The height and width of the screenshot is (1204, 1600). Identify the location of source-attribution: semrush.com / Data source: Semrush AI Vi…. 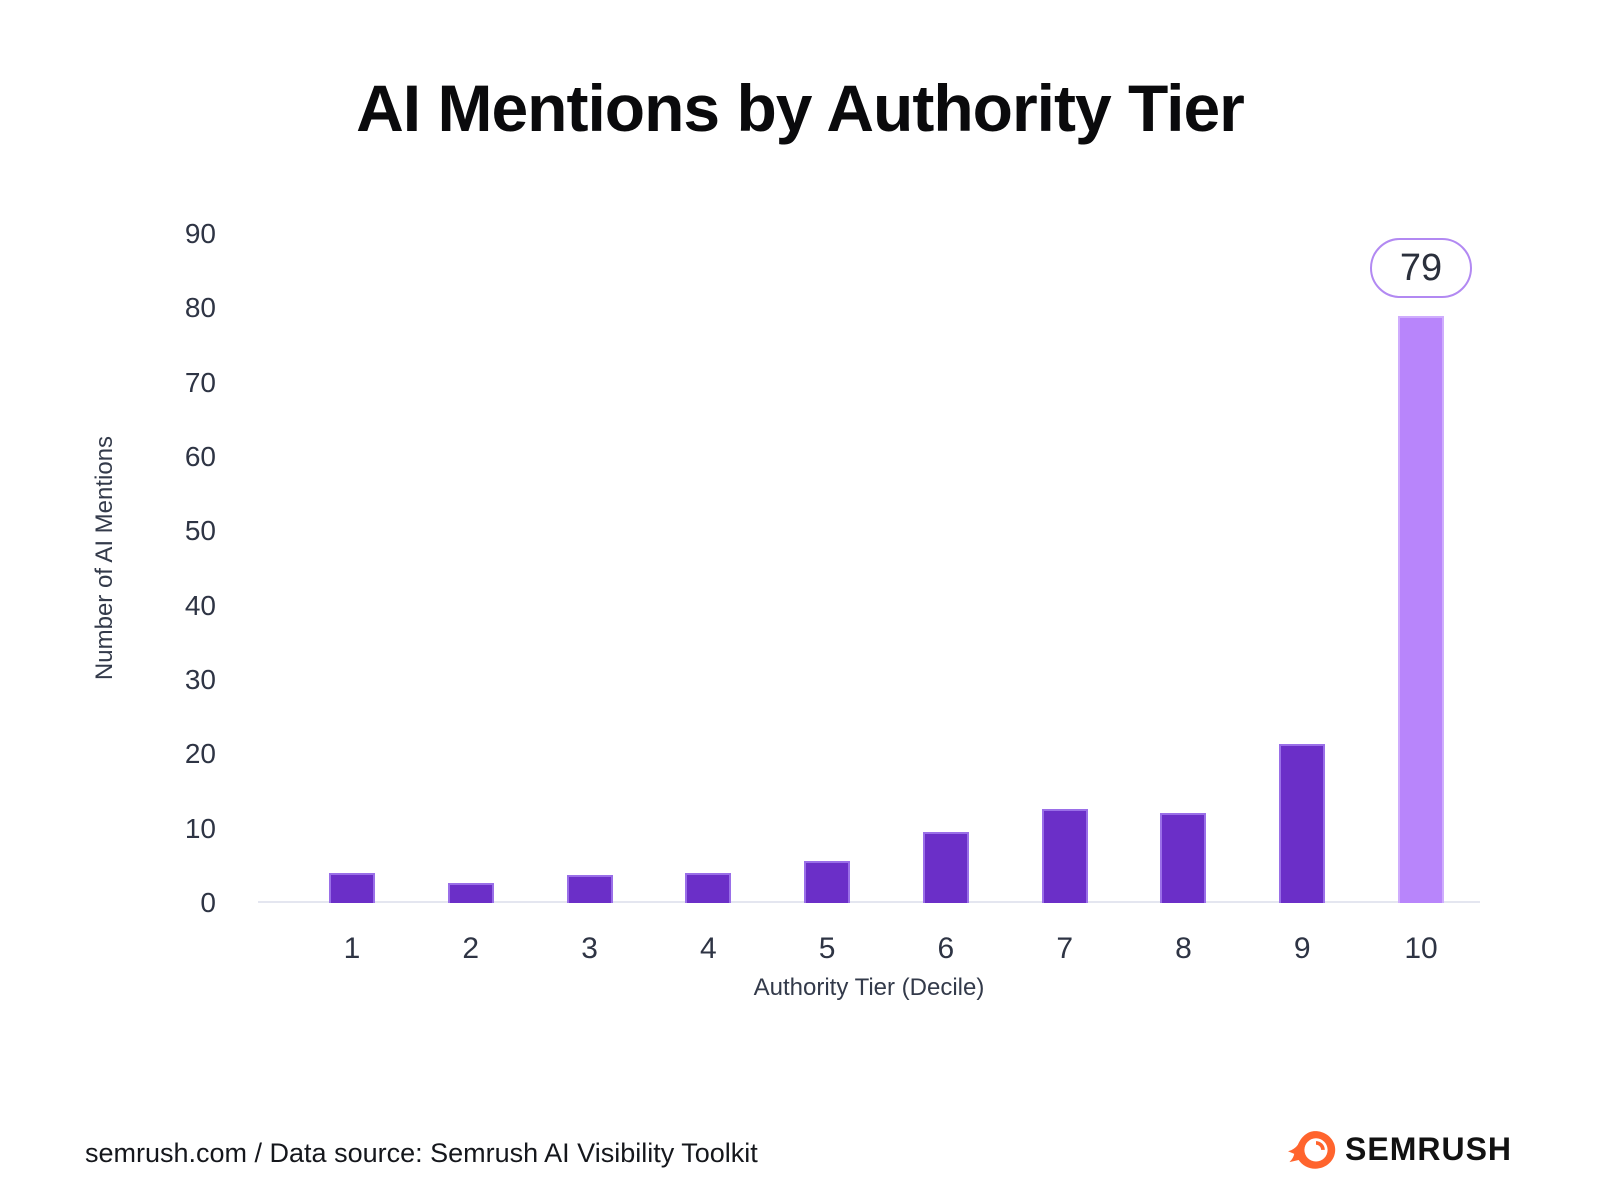
(421, 1153).